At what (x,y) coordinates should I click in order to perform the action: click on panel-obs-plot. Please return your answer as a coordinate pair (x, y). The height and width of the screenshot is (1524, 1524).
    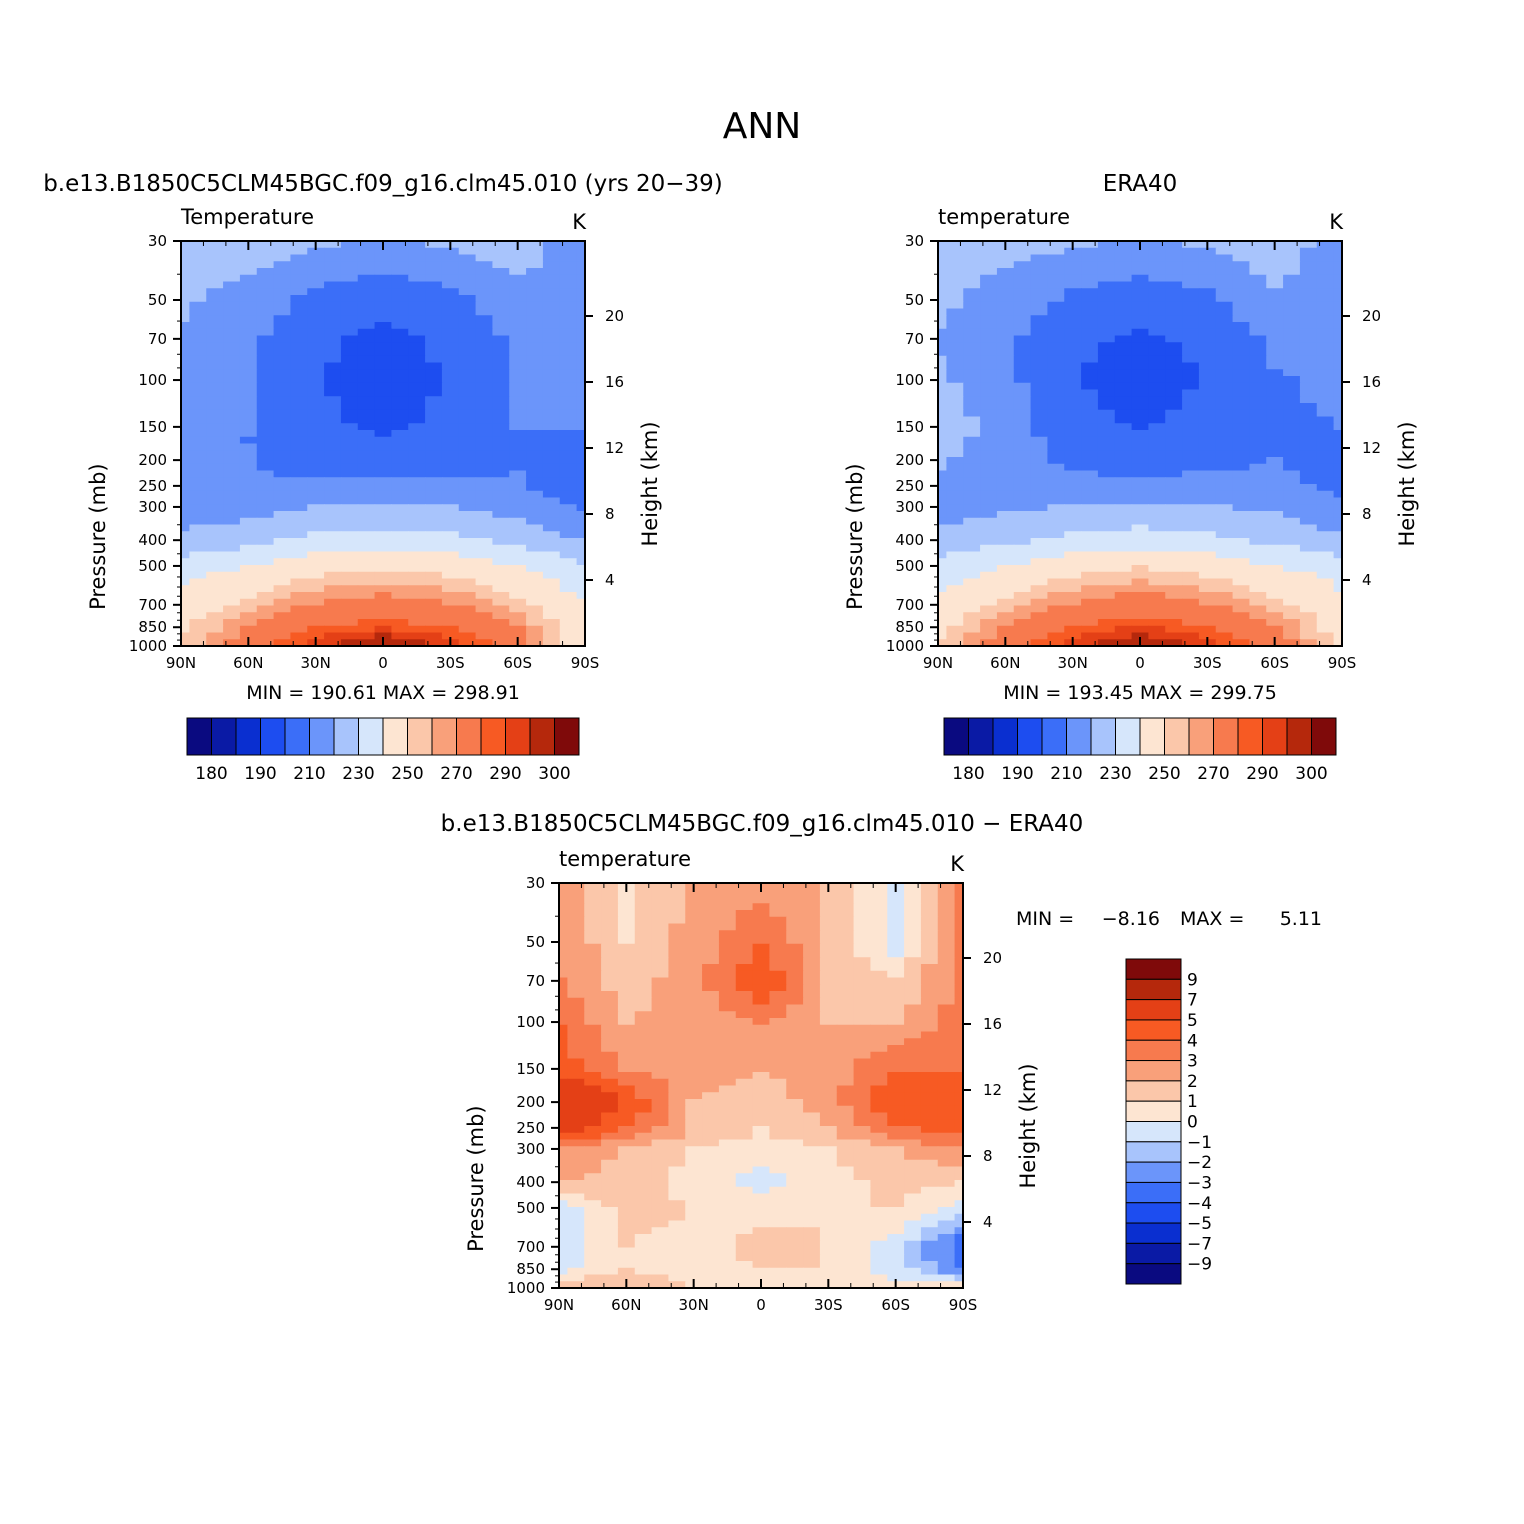
    Looking at the image, I should click on (1140, 443).